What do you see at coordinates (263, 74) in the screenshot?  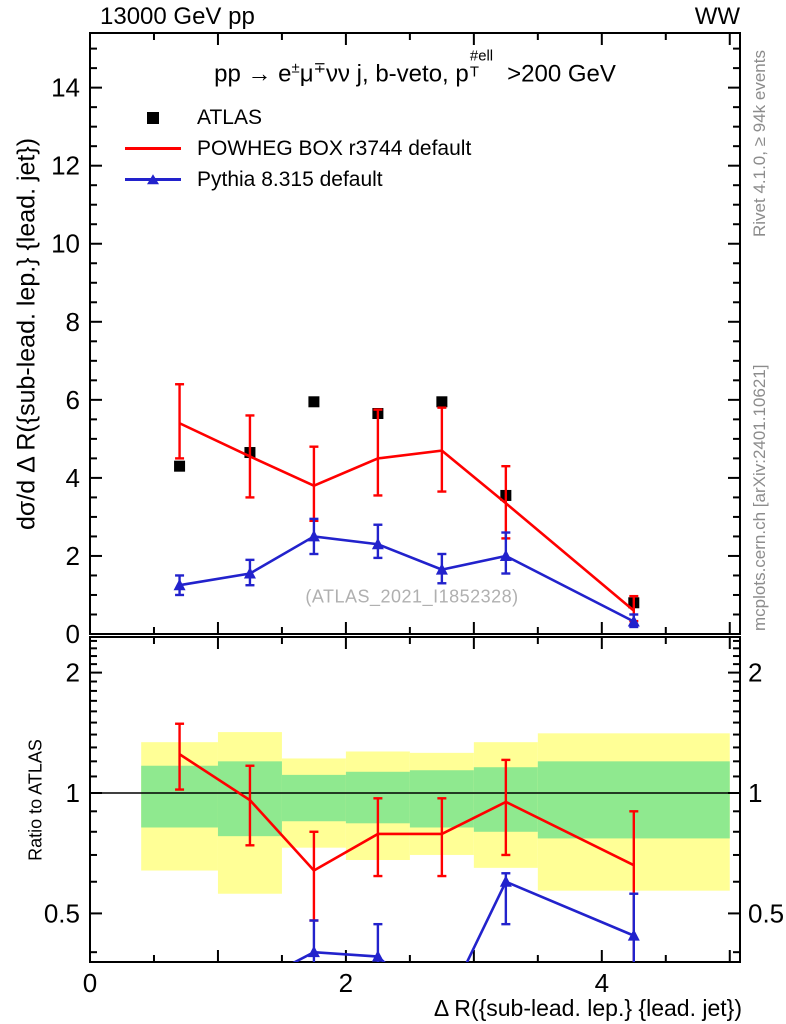 I see `title-segment: →` at bounding box center [263, 74].